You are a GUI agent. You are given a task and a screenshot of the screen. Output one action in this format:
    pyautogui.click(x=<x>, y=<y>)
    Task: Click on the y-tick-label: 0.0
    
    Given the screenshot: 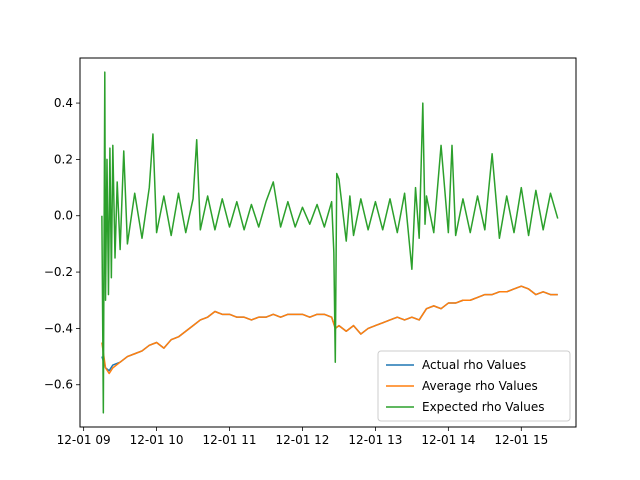 What is the action you would take?
    pyautogui.click(x=63, y=216)
    